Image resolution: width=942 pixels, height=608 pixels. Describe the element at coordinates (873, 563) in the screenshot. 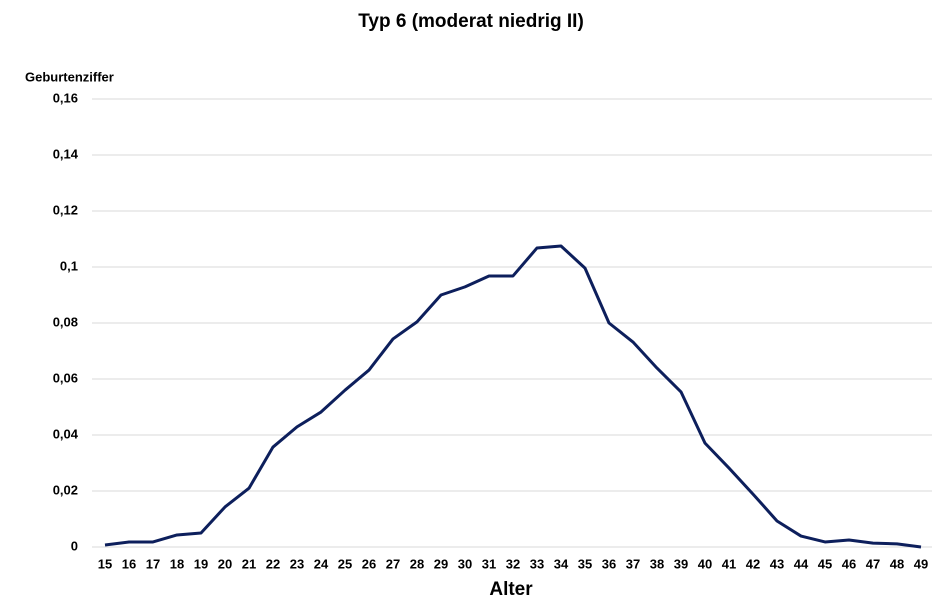

I see `x-tick-label: 47` at that location.